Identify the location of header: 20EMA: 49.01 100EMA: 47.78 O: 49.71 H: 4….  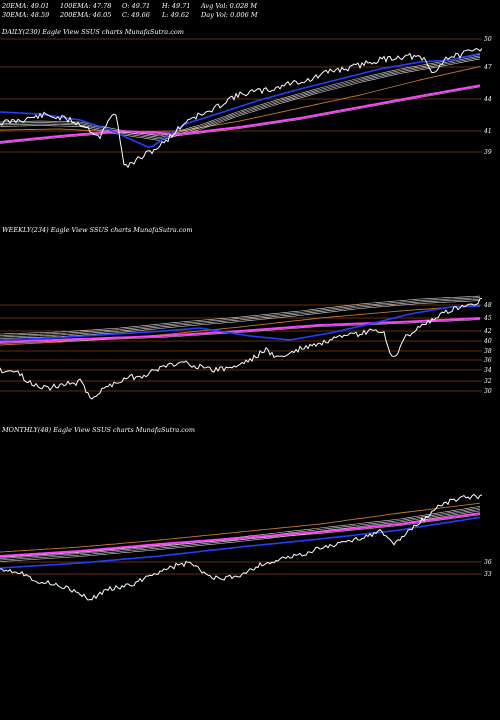
(129, 10).